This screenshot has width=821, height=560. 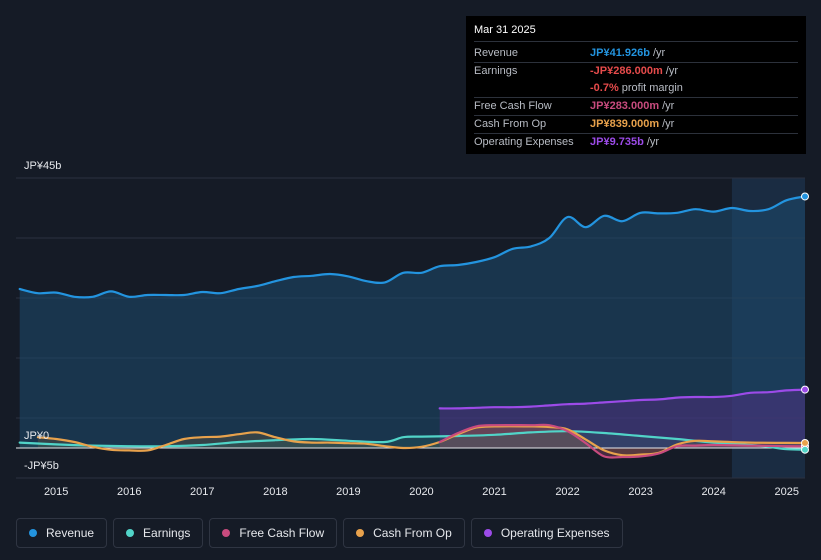 What do you see at coordinates (167, 533) in the screenshot?
I see `legend-label: Earnings` at bounding box center [167, 533].